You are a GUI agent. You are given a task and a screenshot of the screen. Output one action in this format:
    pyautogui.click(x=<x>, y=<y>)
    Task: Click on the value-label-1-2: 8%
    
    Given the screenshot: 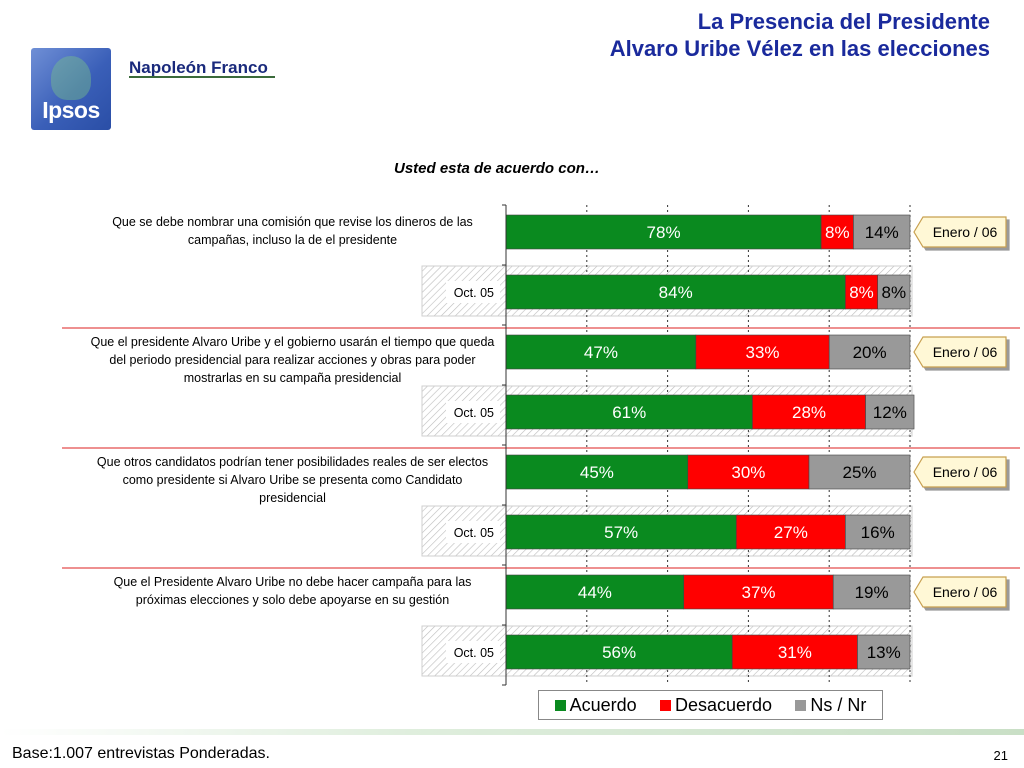 What is the action you would take?
    pyautogui.click(x=837, y=232)
    